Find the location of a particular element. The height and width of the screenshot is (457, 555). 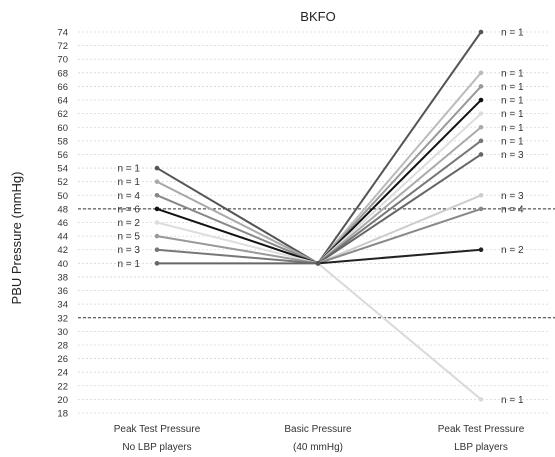

y-tick-label: 72 is located at coordinates (62, 46).